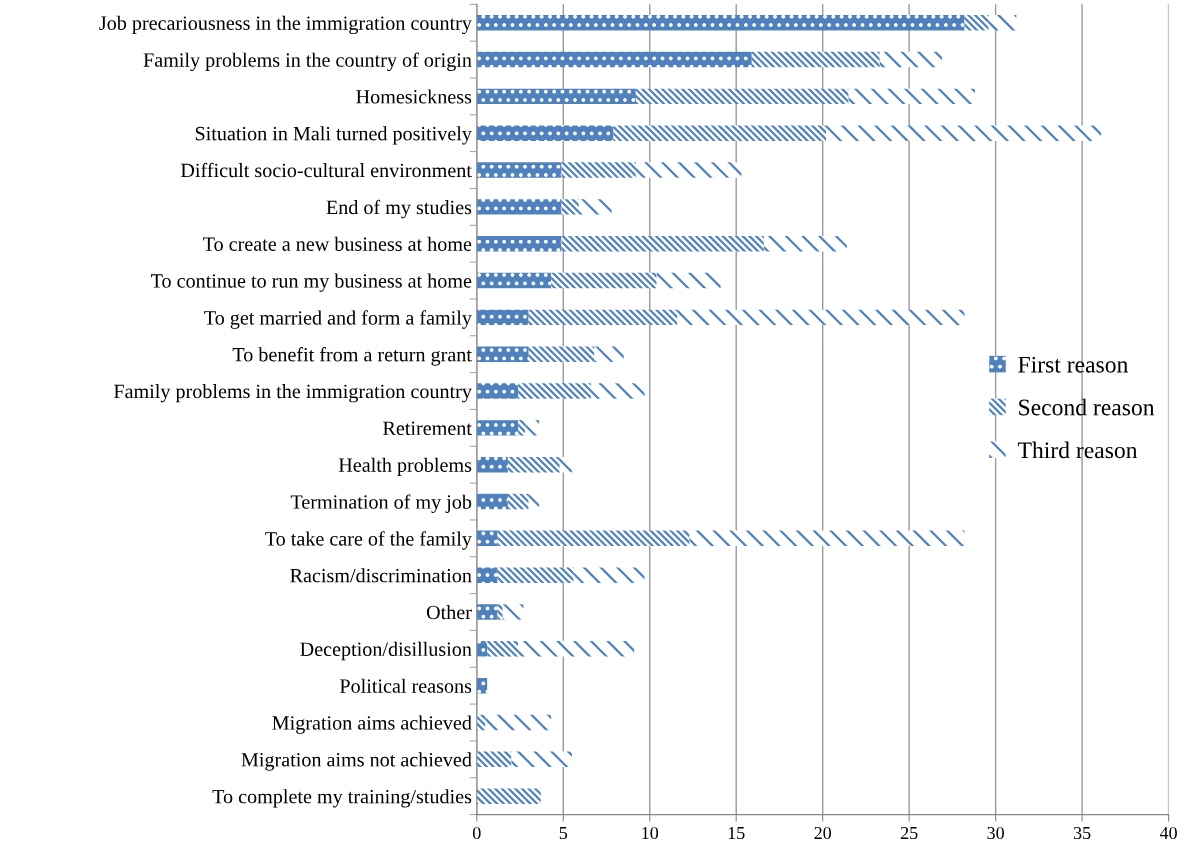  Describe the element at coordinates (292, 393) in the screenshot. I see `y-tick-label: Family problems in the immigration country` at that location.